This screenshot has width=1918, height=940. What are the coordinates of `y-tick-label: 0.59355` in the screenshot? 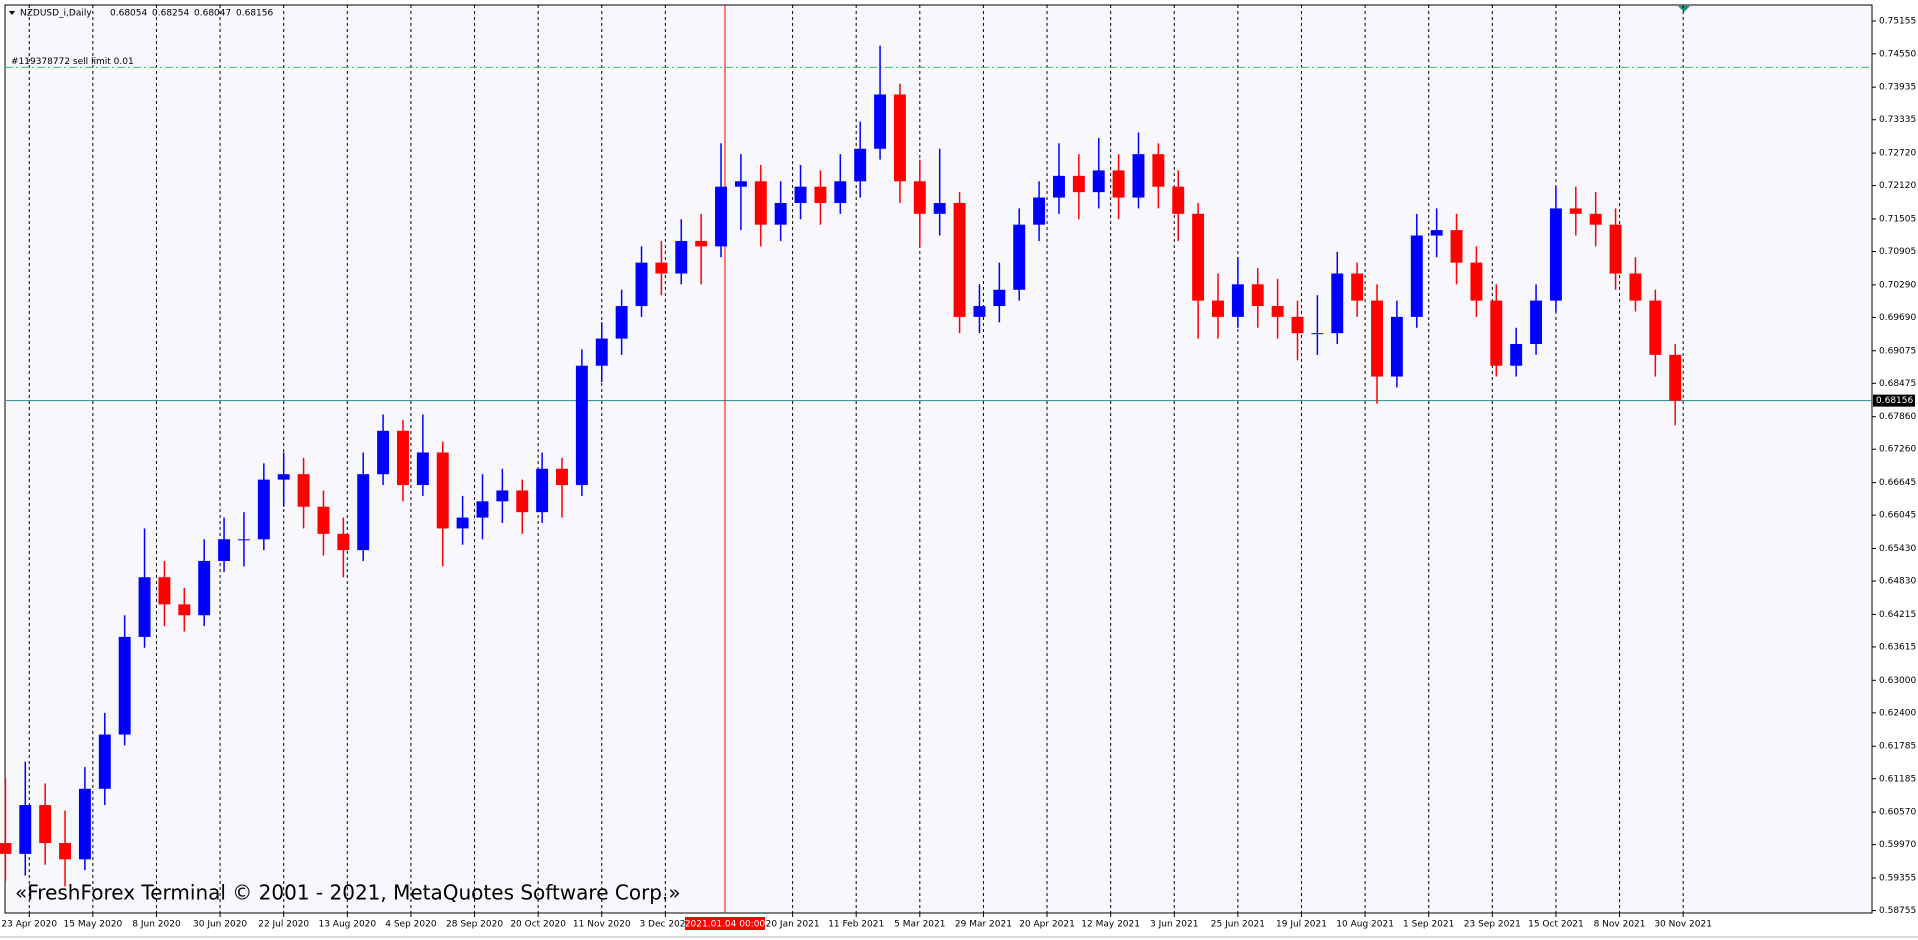 It's located at (1897, 879).